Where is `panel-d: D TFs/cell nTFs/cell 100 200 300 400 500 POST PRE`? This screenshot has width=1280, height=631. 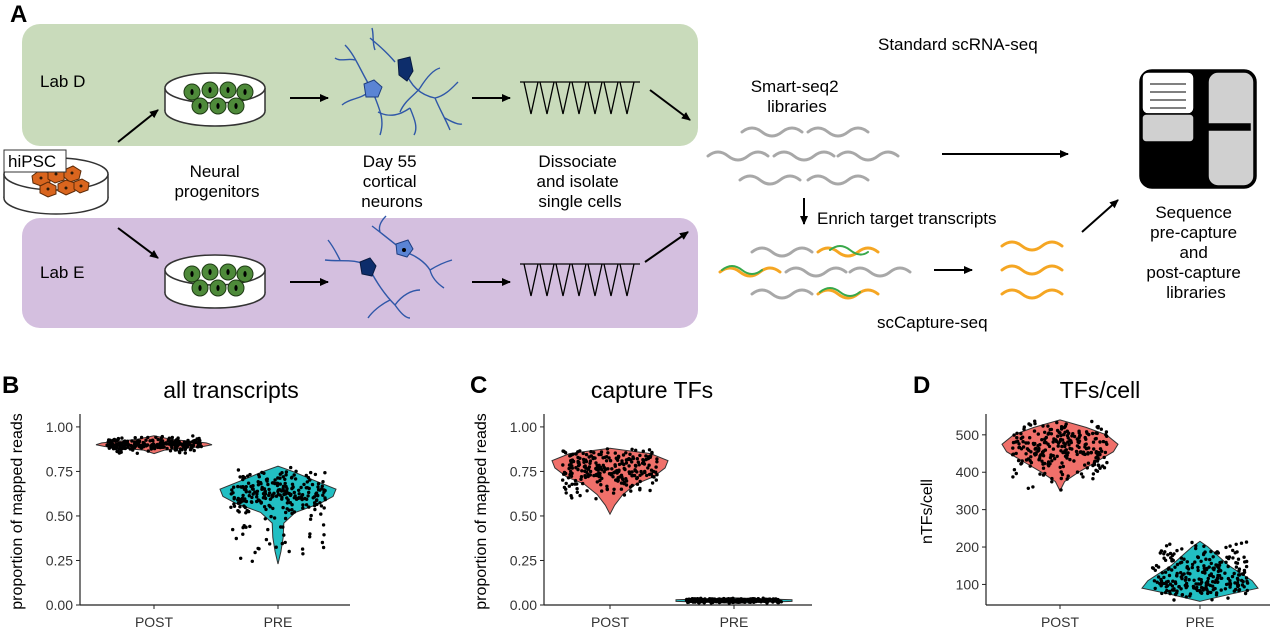
panel-d: D TFs/cell nTFs/cell 100 200 300 400 500 POST PRE is located at coordinates (1091, 501).